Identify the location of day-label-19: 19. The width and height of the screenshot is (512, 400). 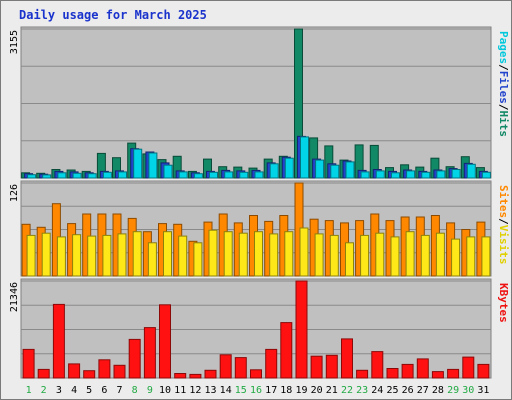
(301, 390).